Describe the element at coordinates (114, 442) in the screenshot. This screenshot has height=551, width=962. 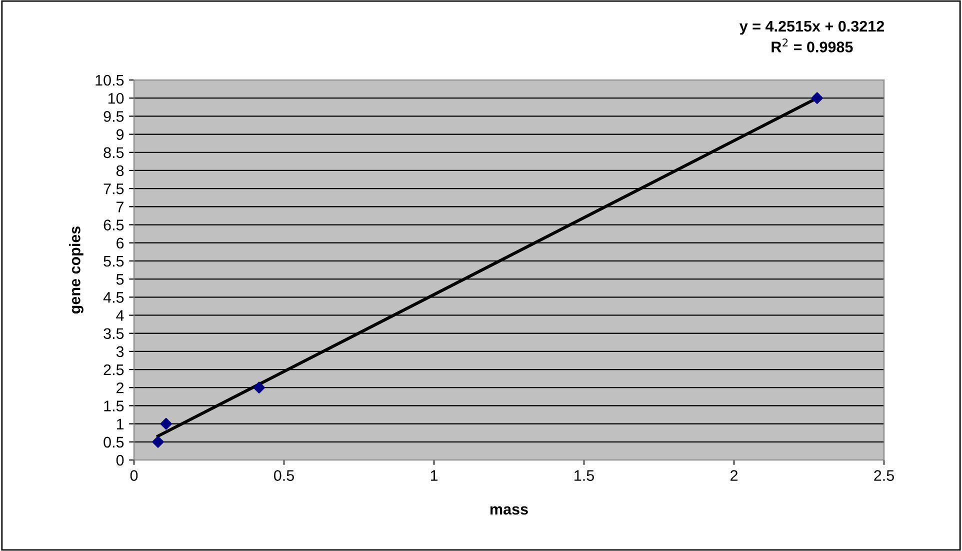
I see `y-tick-label: 0.5` at that location.